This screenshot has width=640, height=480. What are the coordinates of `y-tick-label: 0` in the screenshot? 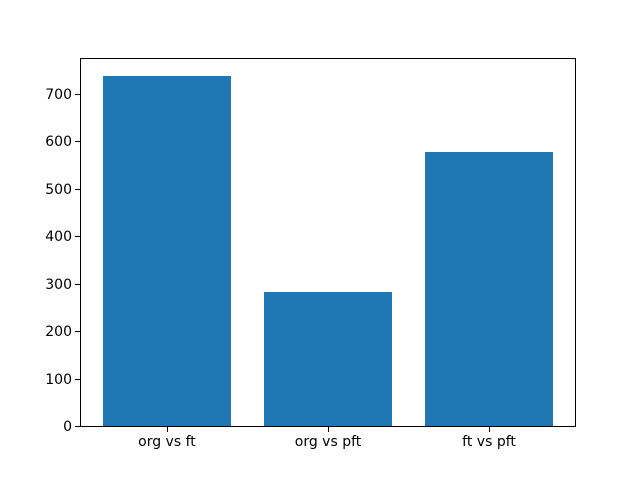 It's located at (67, 427).